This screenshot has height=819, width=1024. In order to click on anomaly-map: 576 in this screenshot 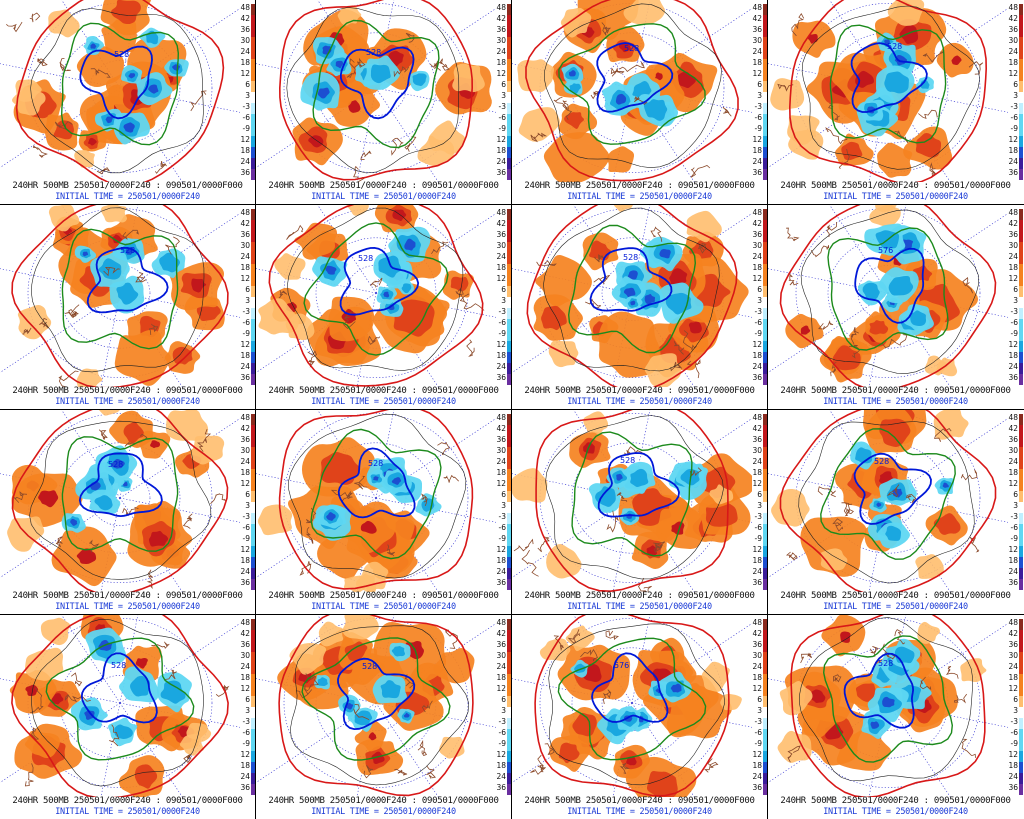, I will do `click(888, 296)`.